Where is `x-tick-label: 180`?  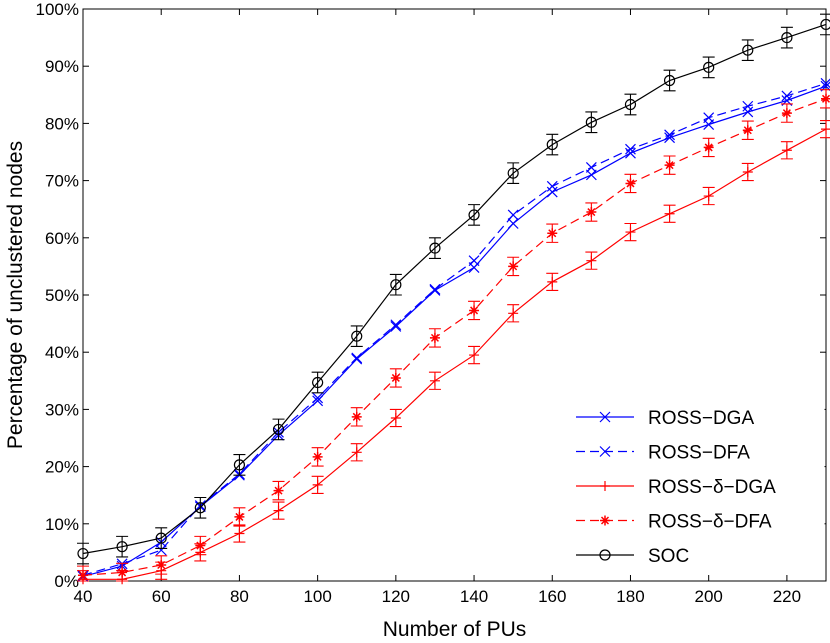
x-tick-label: 180 is located at coordinates (630, 596).